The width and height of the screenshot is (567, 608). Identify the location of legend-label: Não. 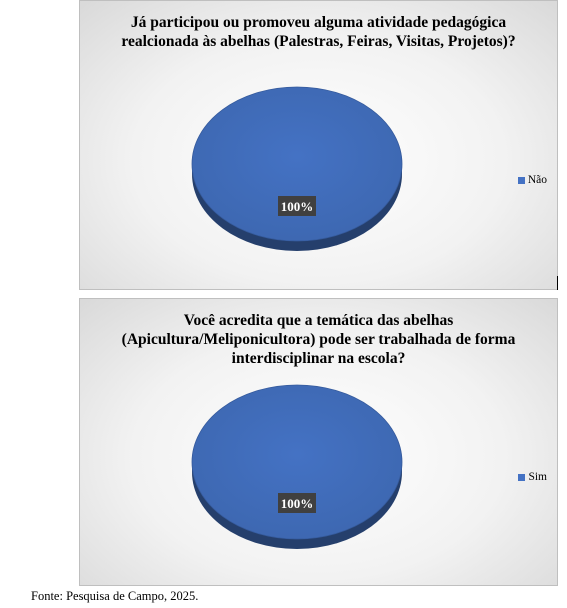
(537, 180).